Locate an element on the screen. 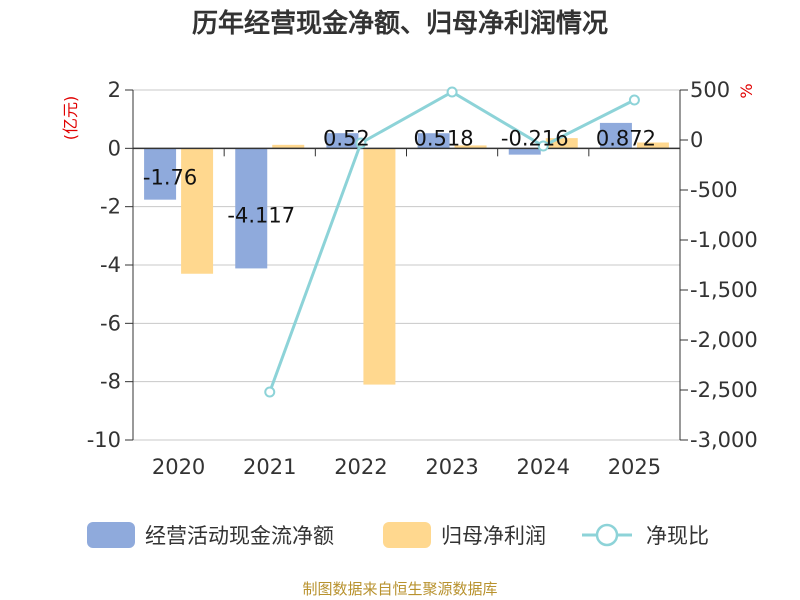  y-right-tick-label: -1,500 is located at coordinates (724, 290).